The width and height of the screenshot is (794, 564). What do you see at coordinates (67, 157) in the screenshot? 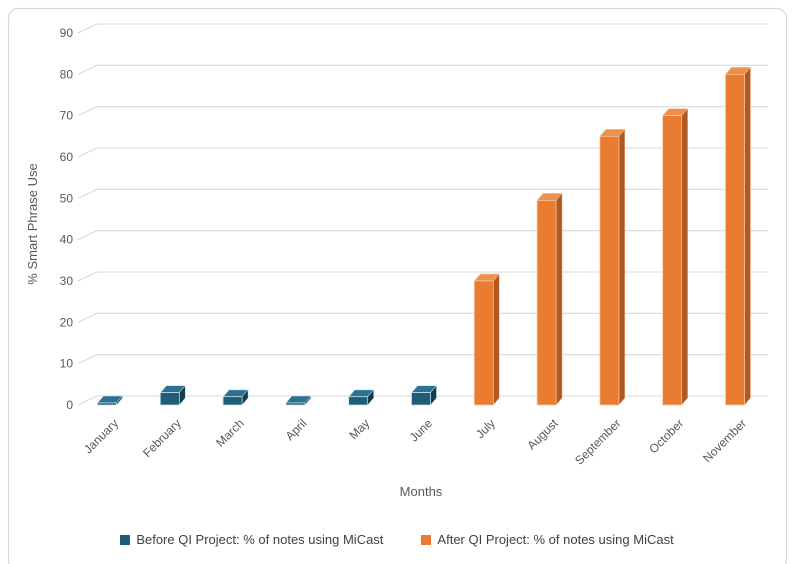
I see `y-tick-label-60: 60` at bounding box center [67, 157].